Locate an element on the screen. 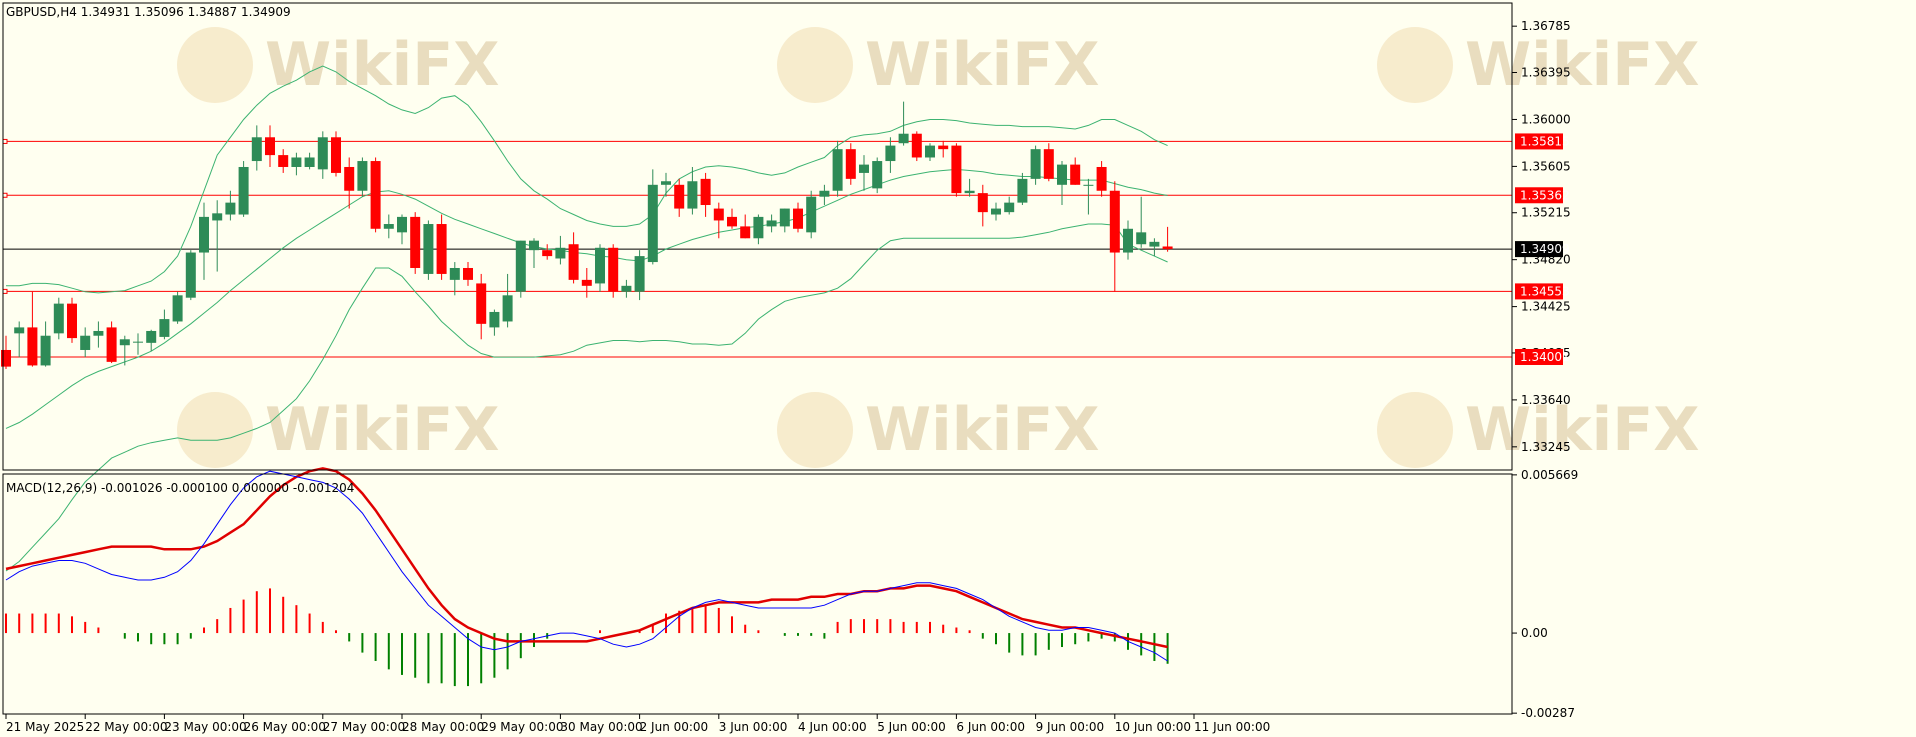 This screenshot has width=1916, height=737. price-tick-label: 1.35605 is located at coordinates (1546, 166).